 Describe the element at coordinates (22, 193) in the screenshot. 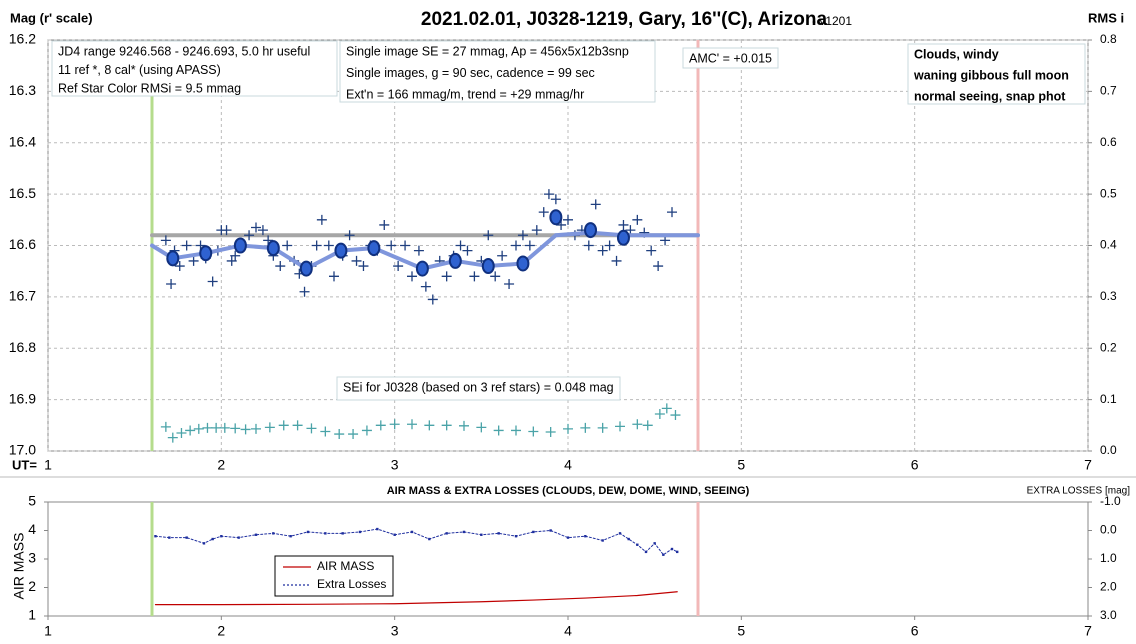

I see `y-tick-label: 16.5` at that location.